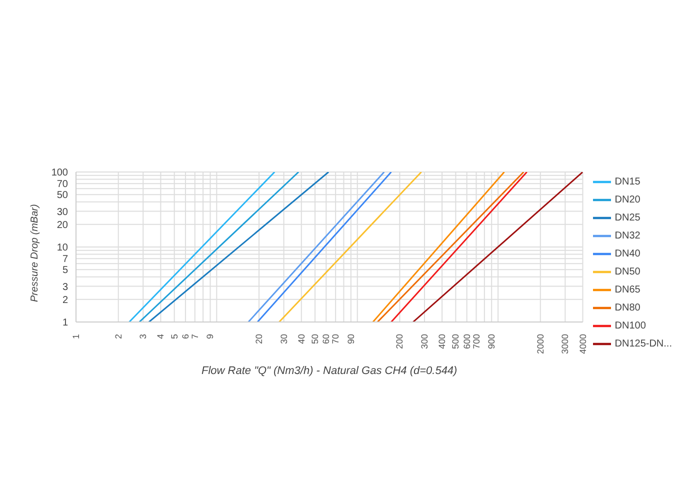  What do you see at coordinates (583, 344) in the screenshot?
I see `x-tick-label: 4000` at bounding box center [583, 344].